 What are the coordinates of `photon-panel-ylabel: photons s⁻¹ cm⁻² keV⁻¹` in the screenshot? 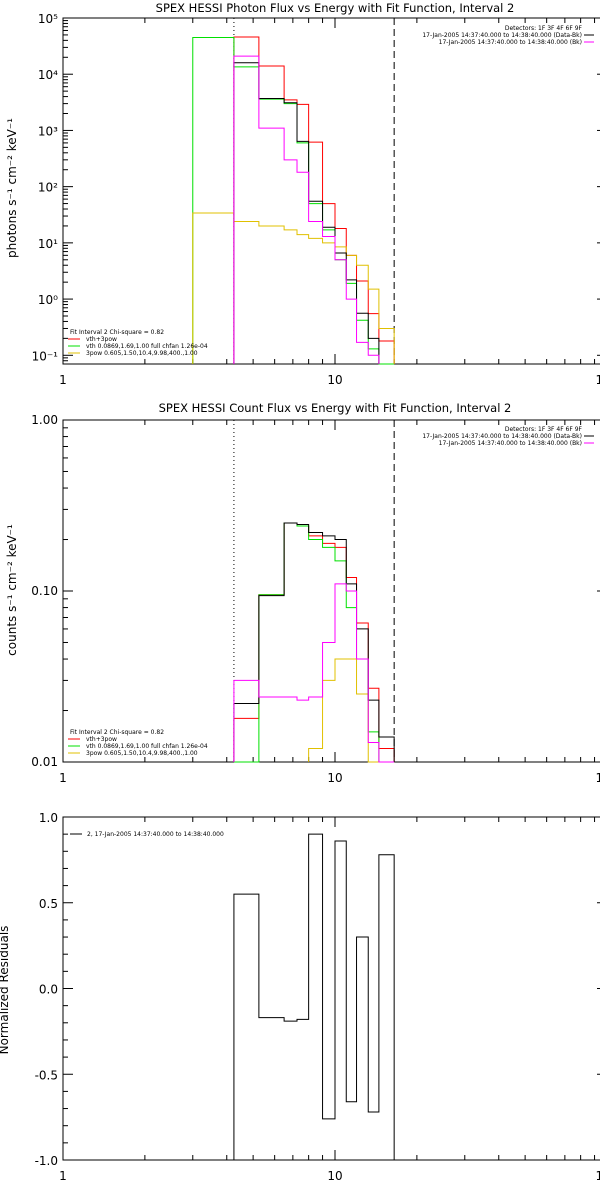 It's located at (12, 188).